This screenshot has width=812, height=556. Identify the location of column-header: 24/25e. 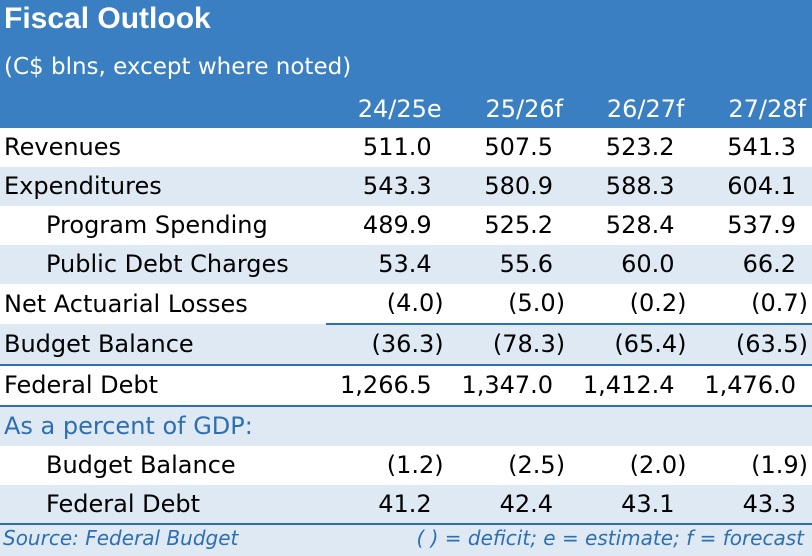
(399, 109).